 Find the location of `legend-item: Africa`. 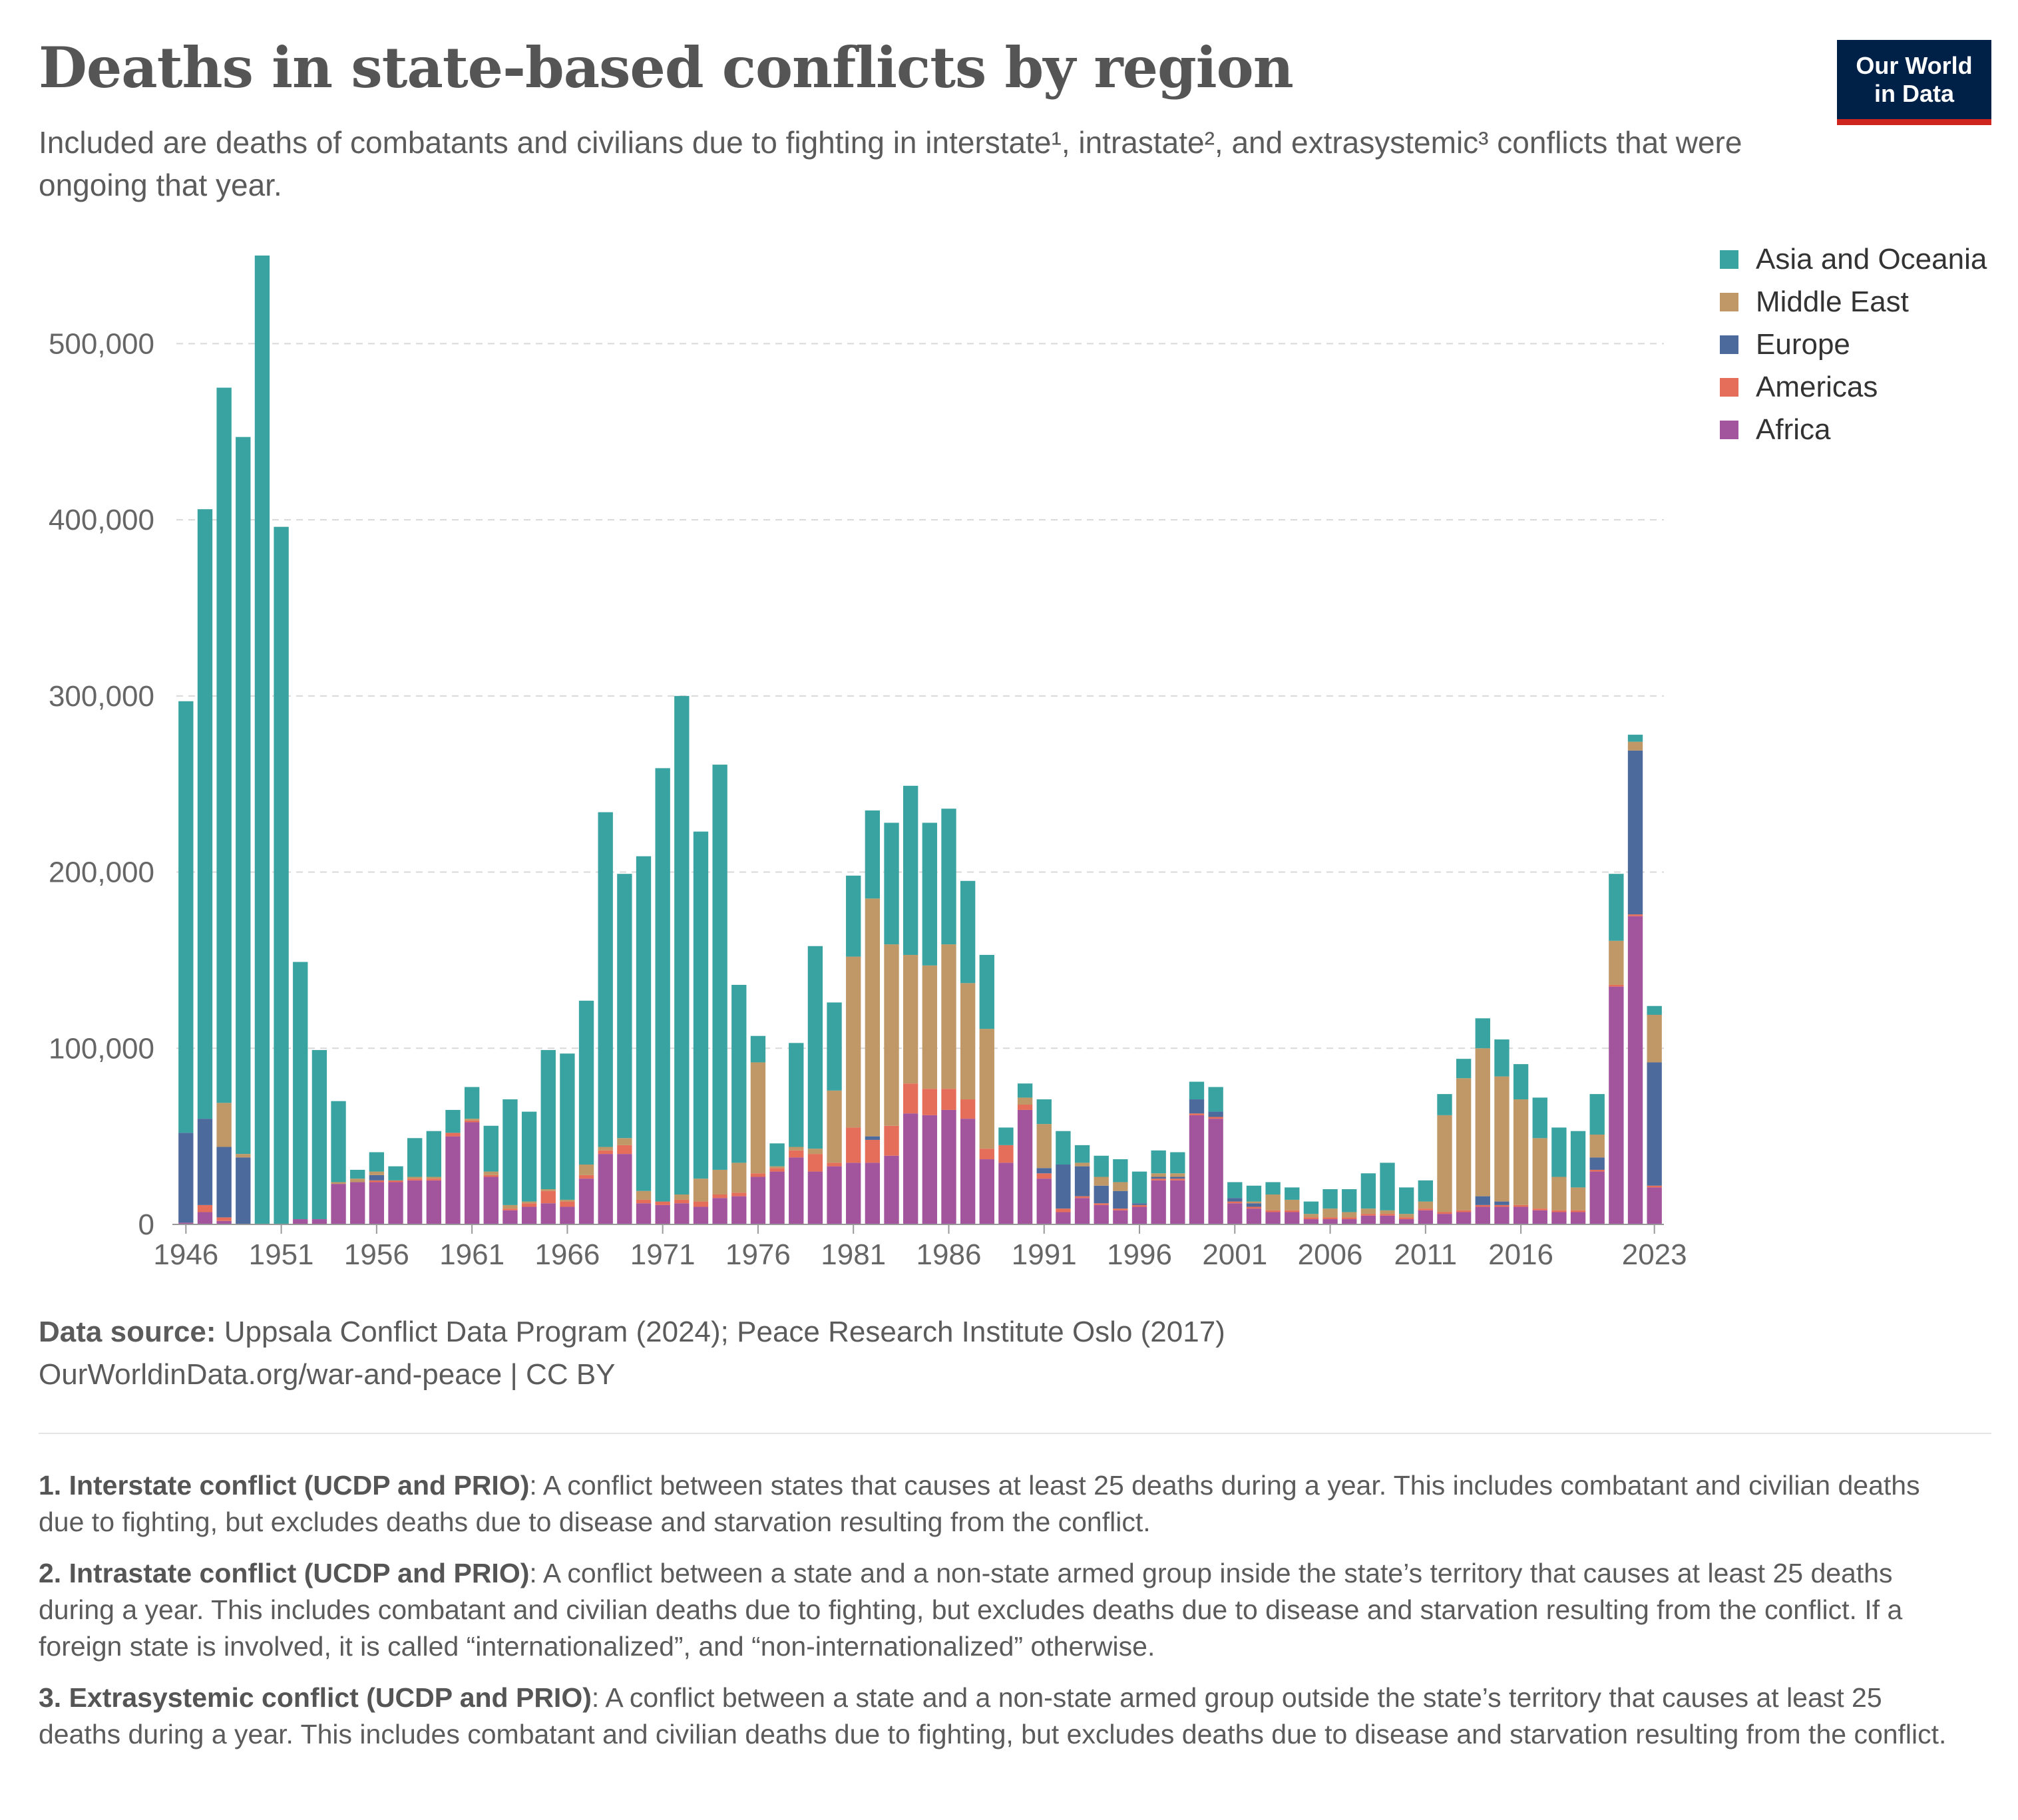

legend-item: Africa is located at coordinates (1854, 430).